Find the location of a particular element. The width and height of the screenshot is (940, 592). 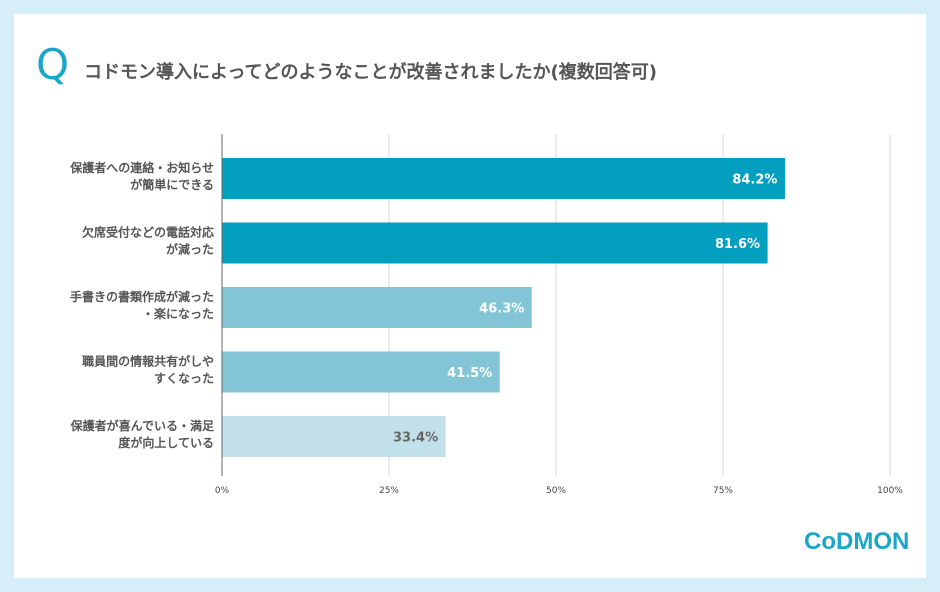

bar-value-label: 33.4% is located at coordinates (415, 438).